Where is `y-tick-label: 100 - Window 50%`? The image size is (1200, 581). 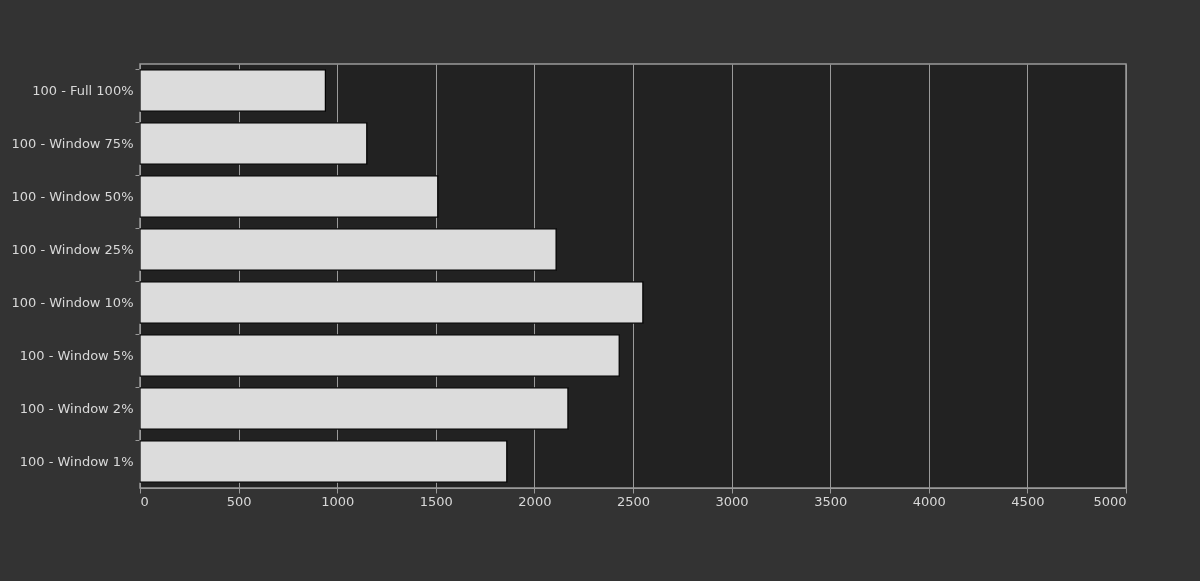
y-tick-label: 100 - Window 50% is located at coordinates (72, 196).